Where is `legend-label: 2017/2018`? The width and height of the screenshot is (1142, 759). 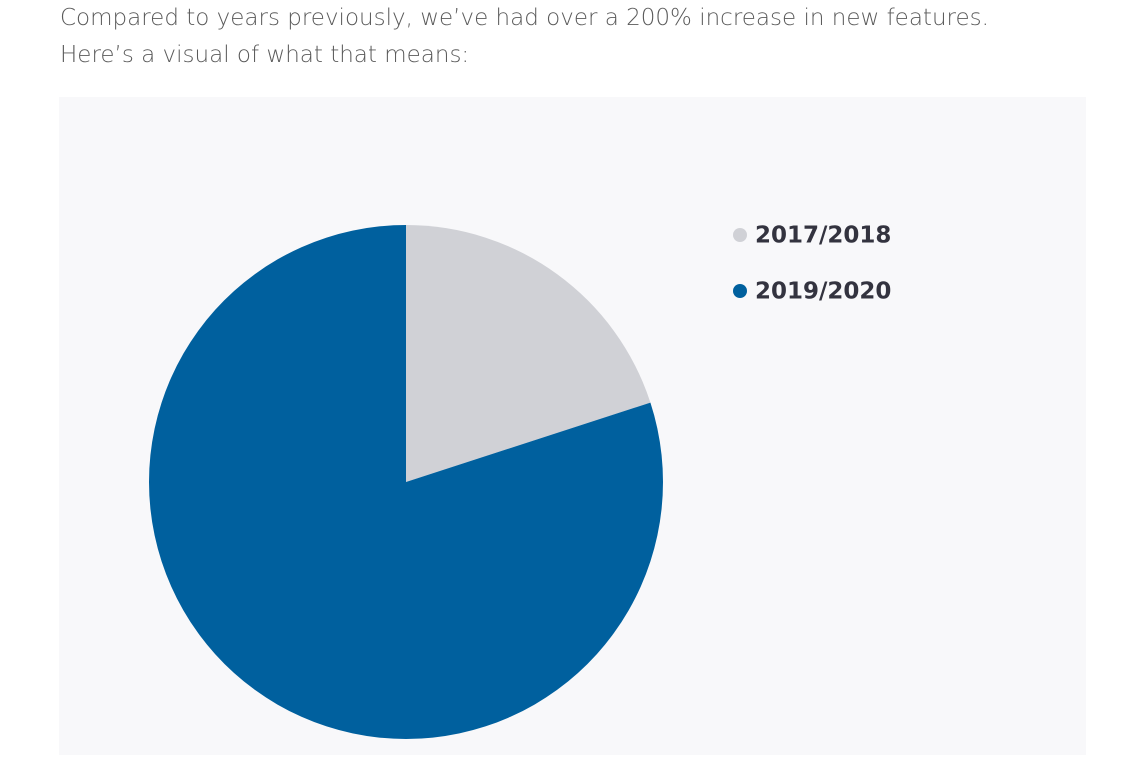
legend-label: 2017/2018 is located at coordinates (823, 236).